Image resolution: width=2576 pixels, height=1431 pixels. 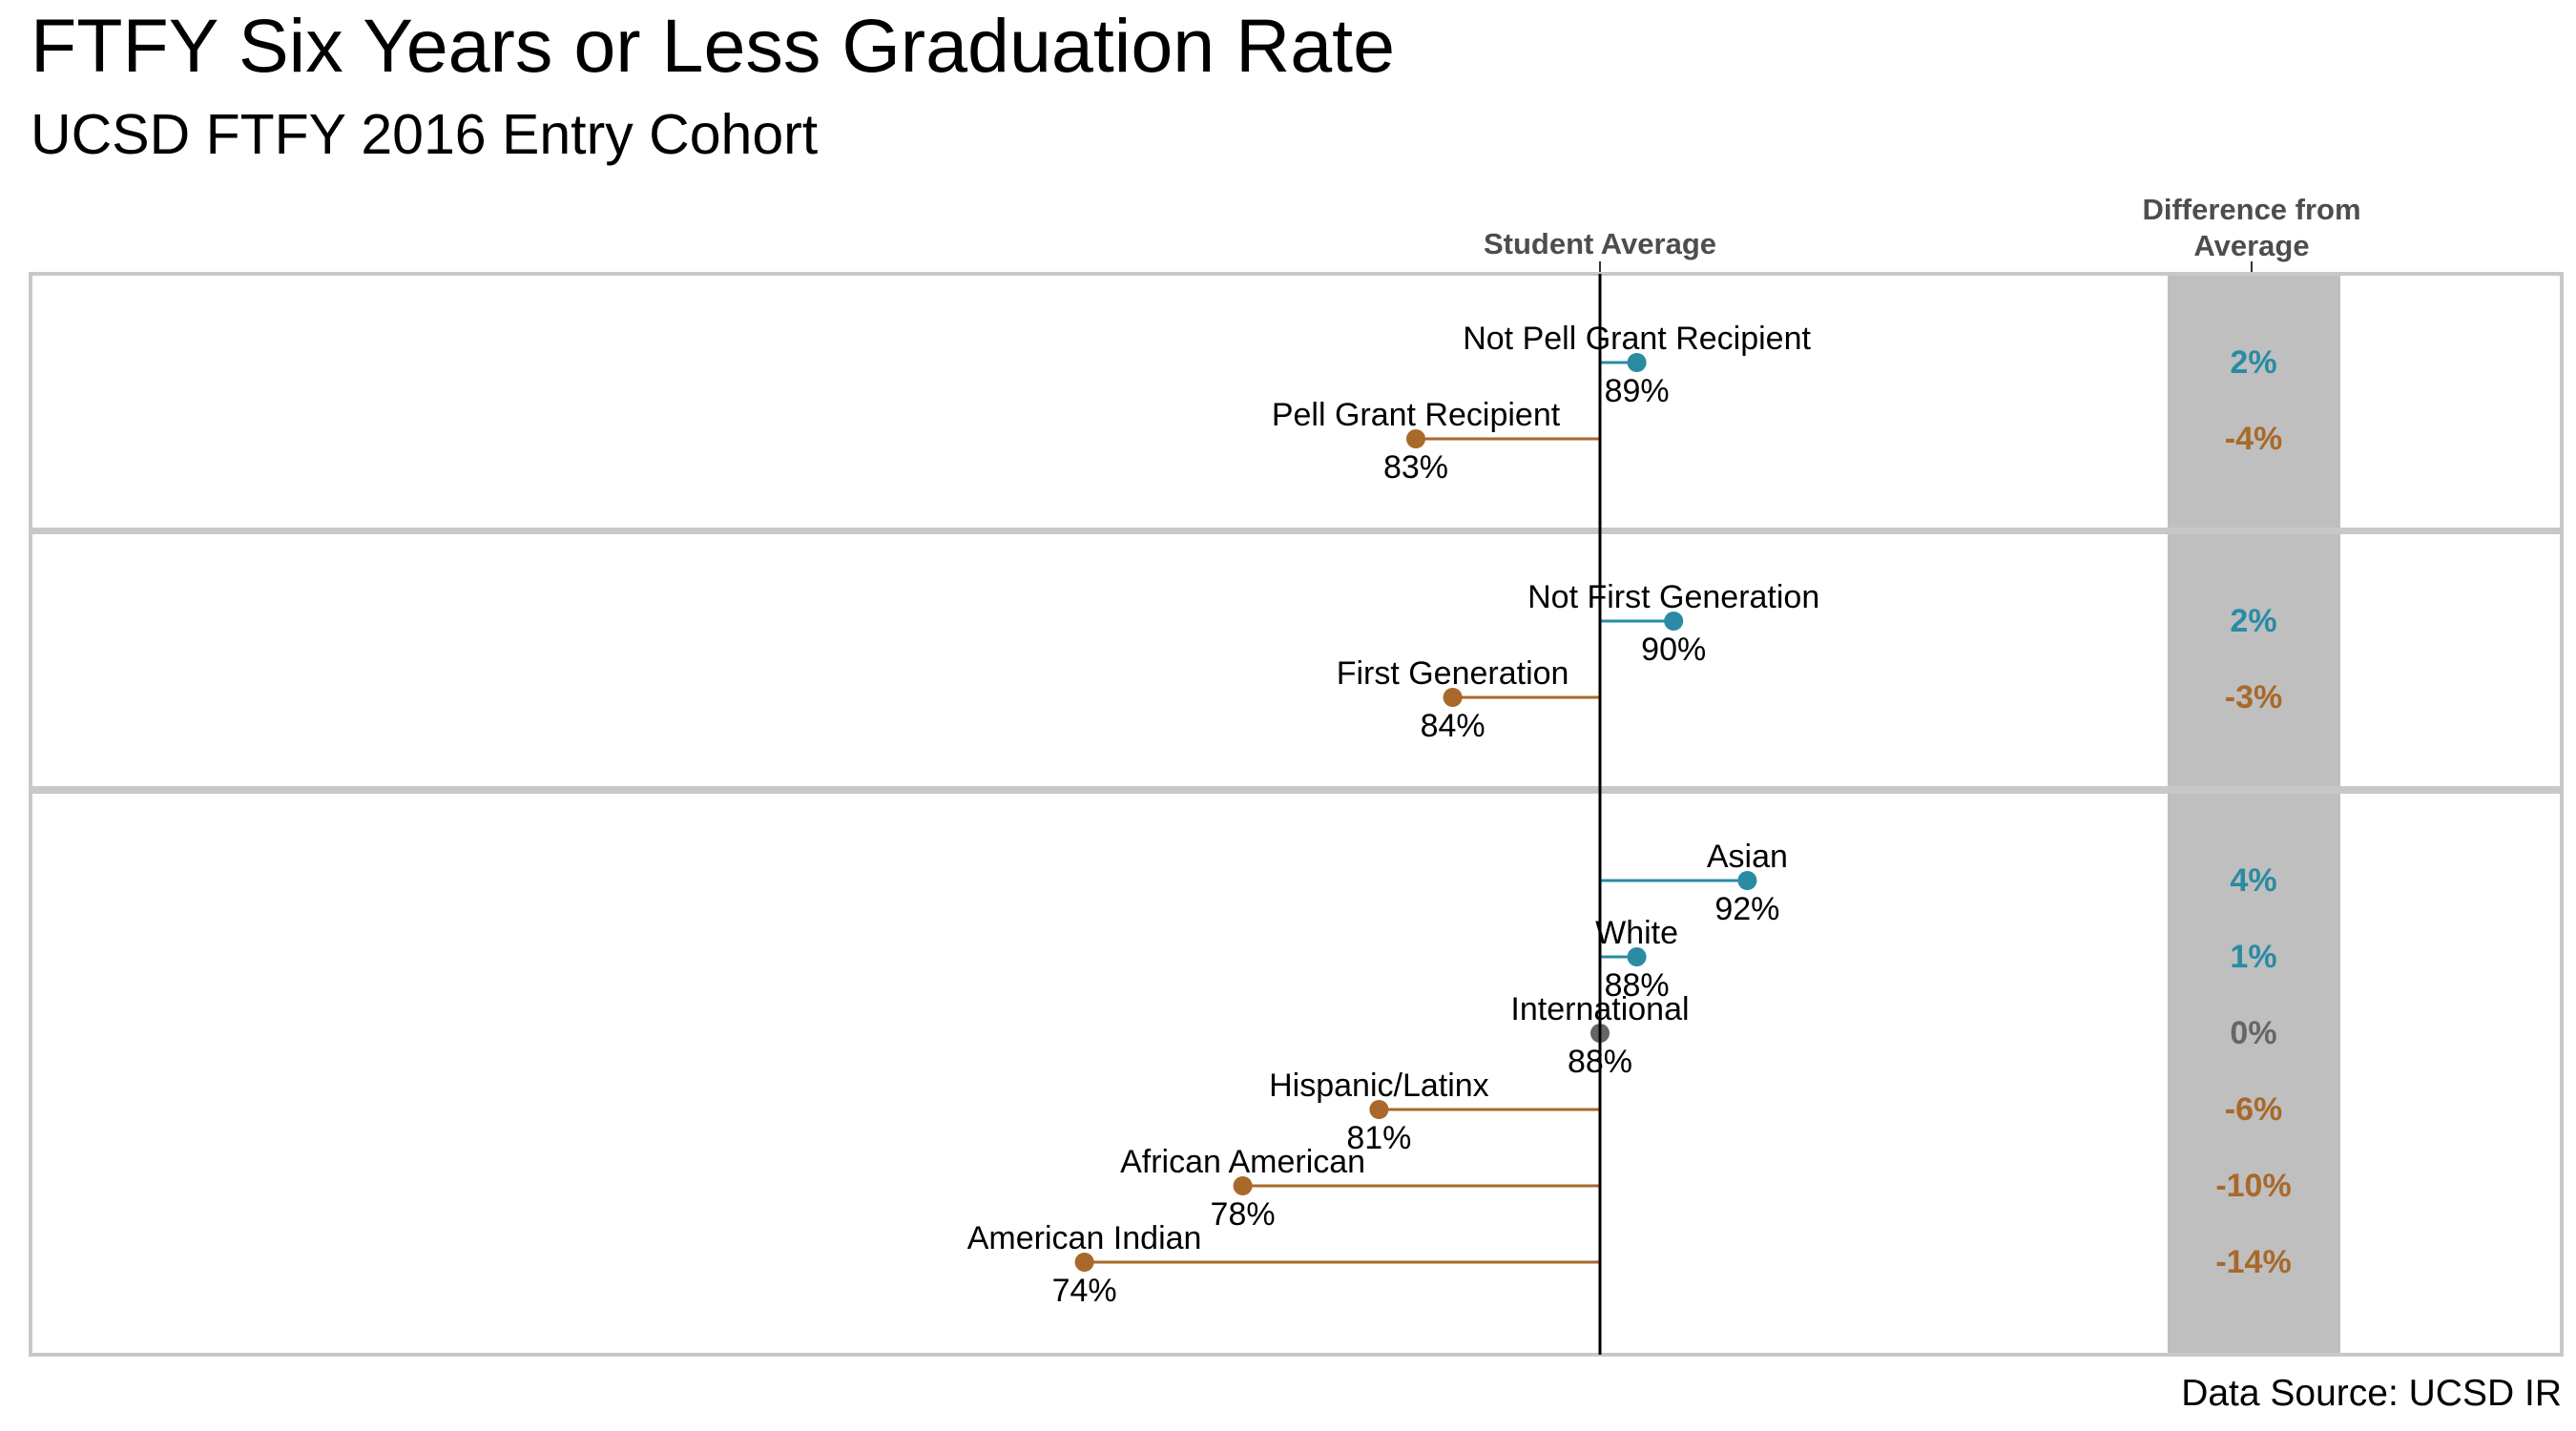 I want to click on value-label: 88%, so click(x=1637, y=986).